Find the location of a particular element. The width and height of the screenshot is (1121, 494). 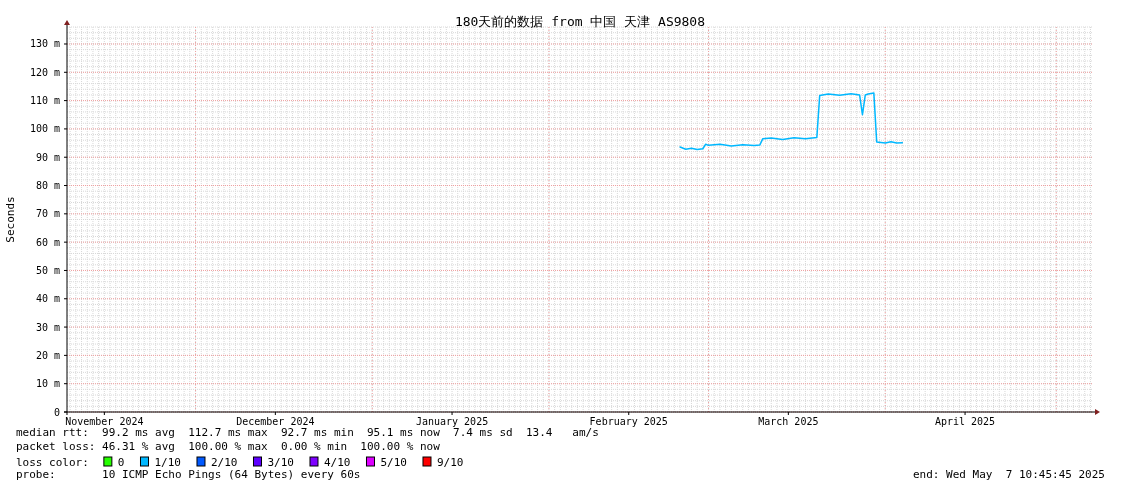

x-tick-label: February 2025 is located at coordinates (628, 421).